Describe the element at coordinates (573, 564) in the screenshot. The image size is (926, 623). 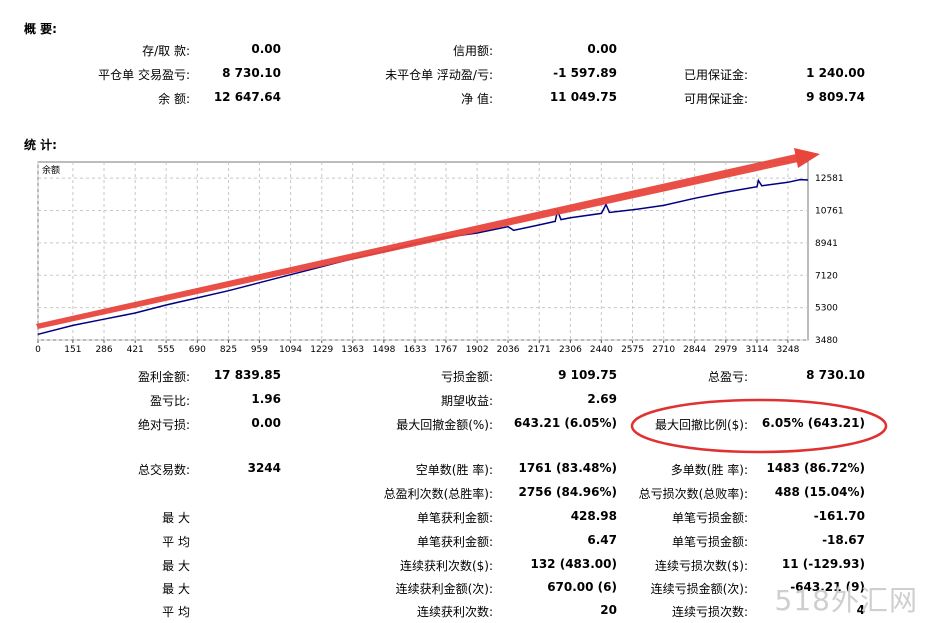
I see `stats-value: 132 (483.00)` at that location.